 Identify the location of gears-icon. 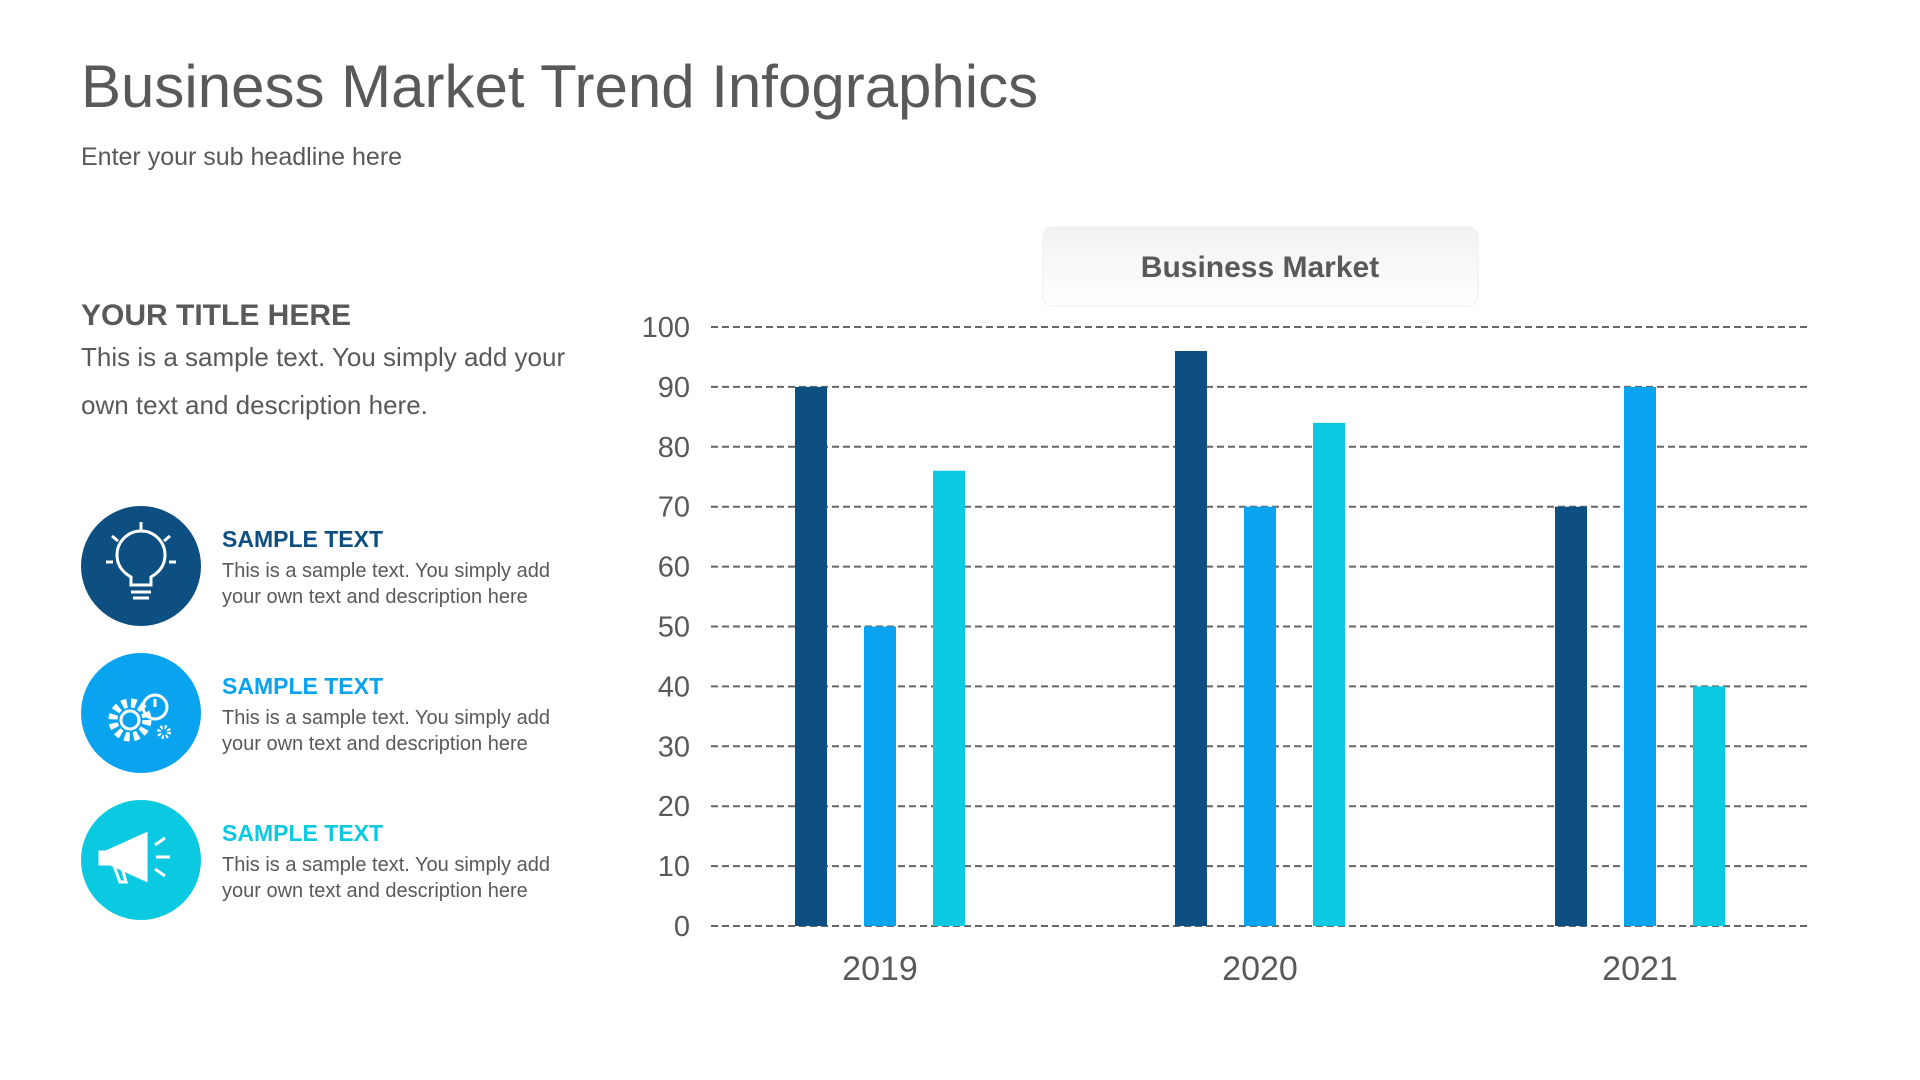
(139, 717).